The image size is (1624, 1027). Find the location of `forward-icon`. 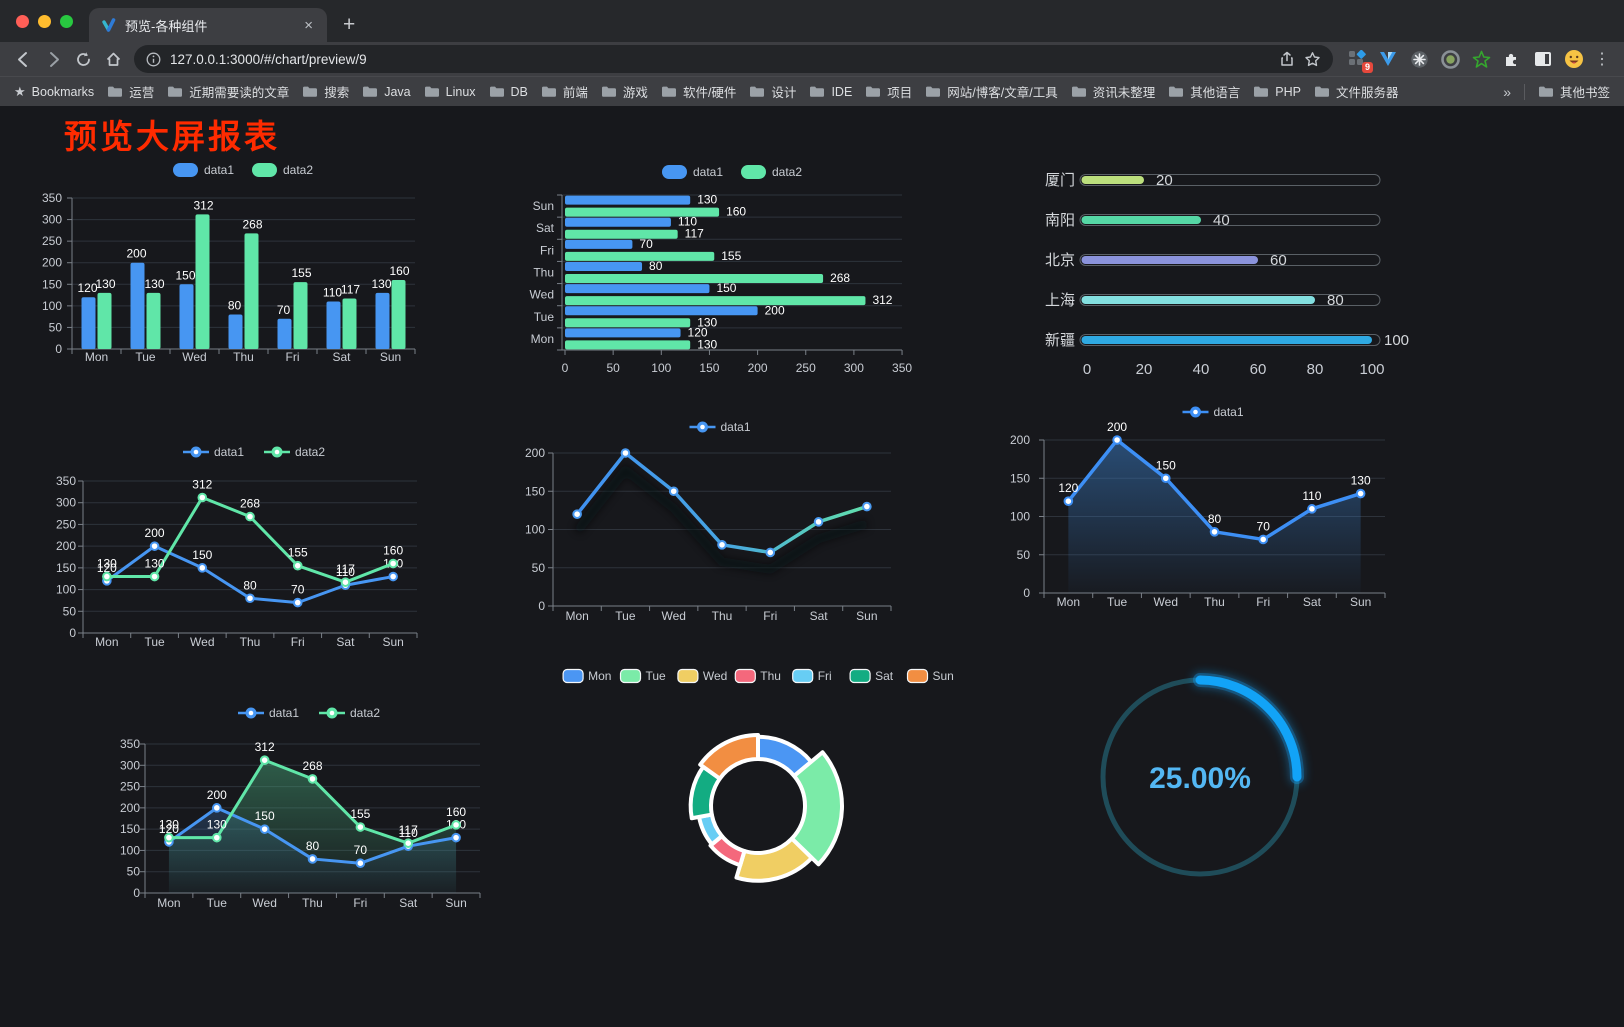

forward-icon is located at coordinates (53, 59).